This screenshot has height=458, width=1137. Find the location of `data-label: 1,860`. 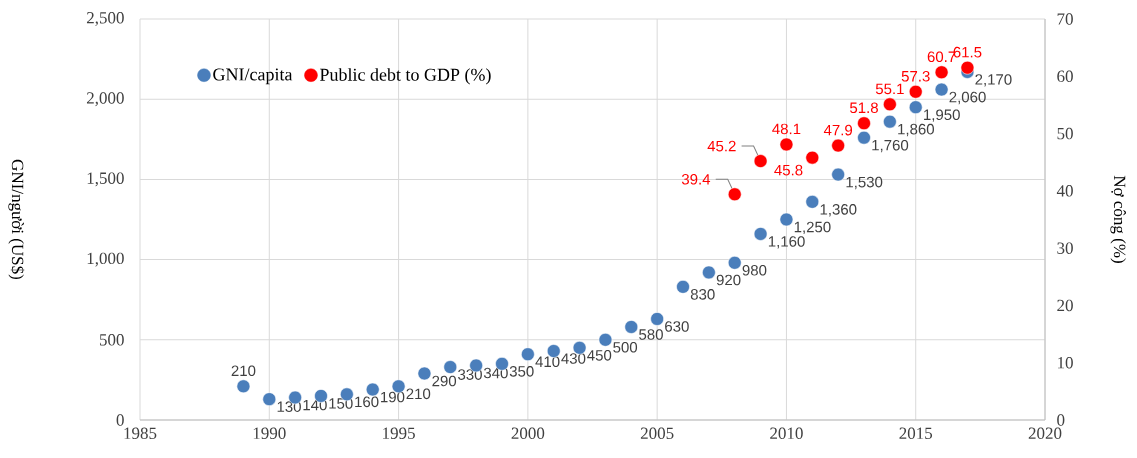

data-label: 1,860 is located at coordinates (916, 130).